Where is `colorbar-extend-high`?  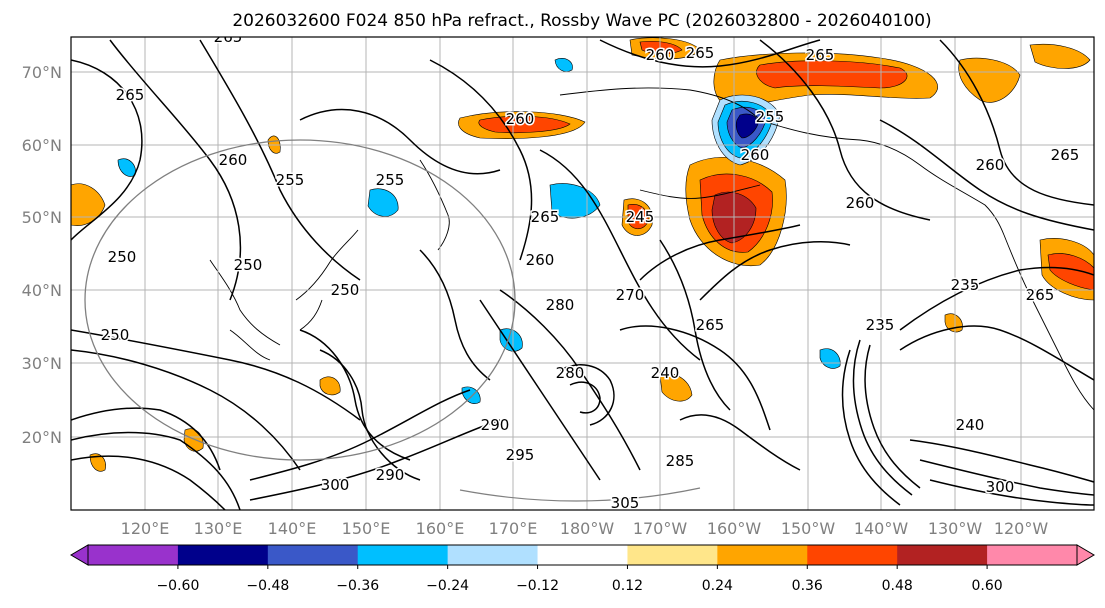 colorbar-extend-high is located at coordinates (1085, 555).